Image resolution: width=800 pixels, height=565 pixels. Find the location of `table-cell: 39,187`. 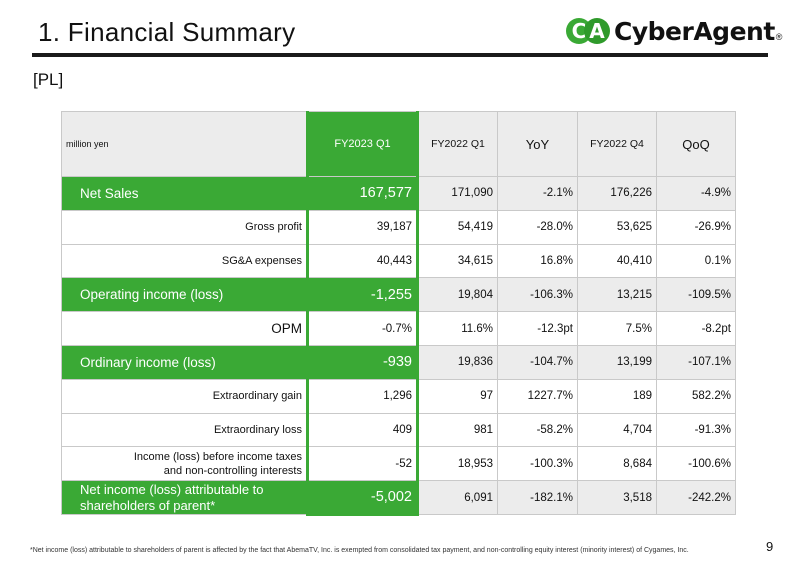

table-cell: 39,187 is located at coordinates (362, 227).